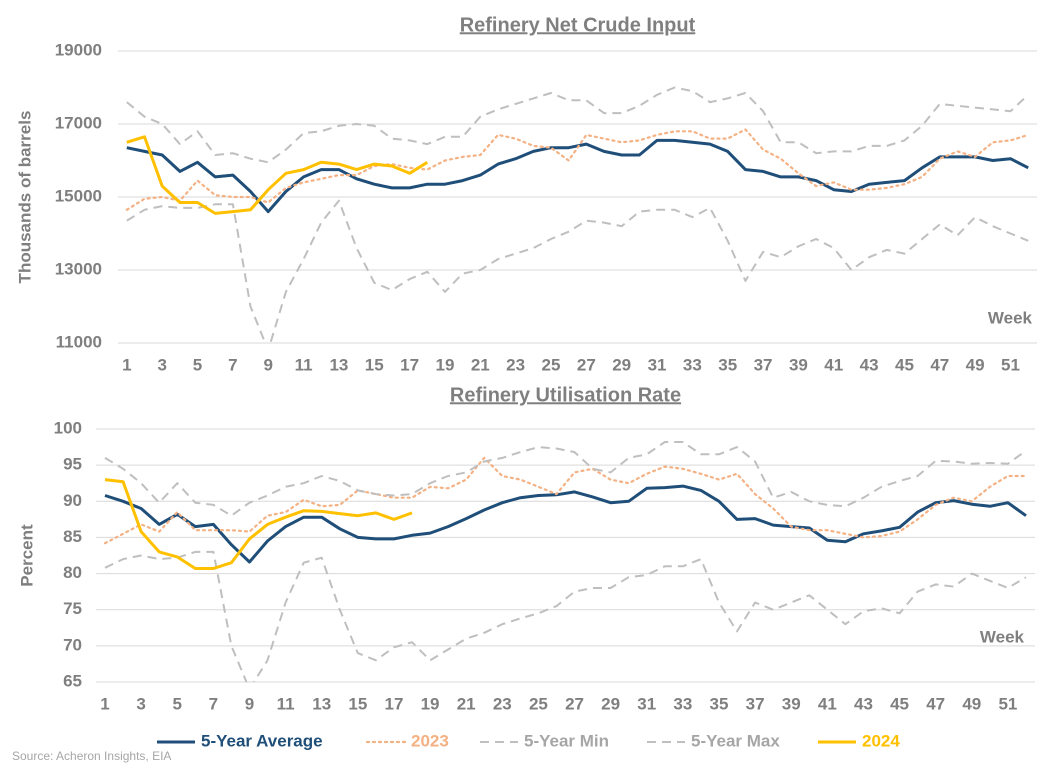  Describe the element at coordinates (79, 341) in the screenshot. I see `y-tick-label: 11000` at that location.